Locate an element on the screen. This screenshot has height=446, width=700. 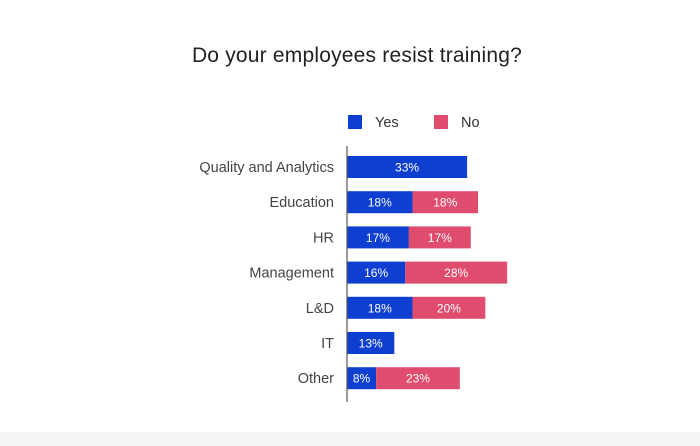
bar-management-yes is located at coordinates (376, 272).